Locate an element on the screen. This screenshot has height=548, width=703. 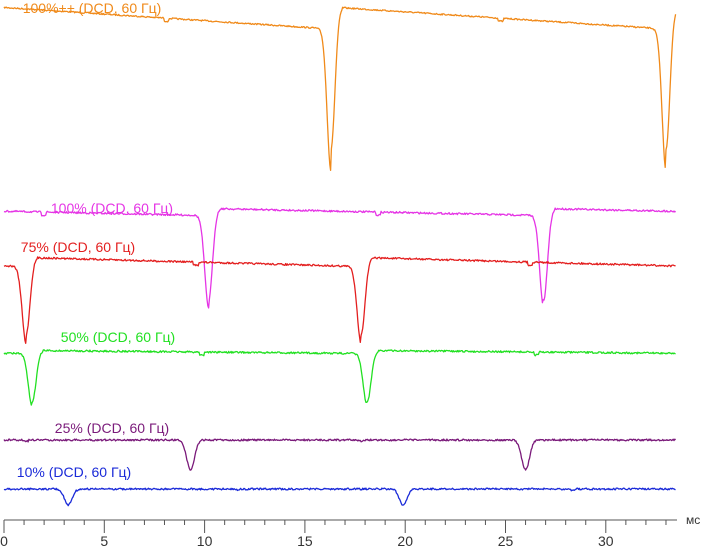
x-tick-label-6: 30 is located at coordinates (606, 540).